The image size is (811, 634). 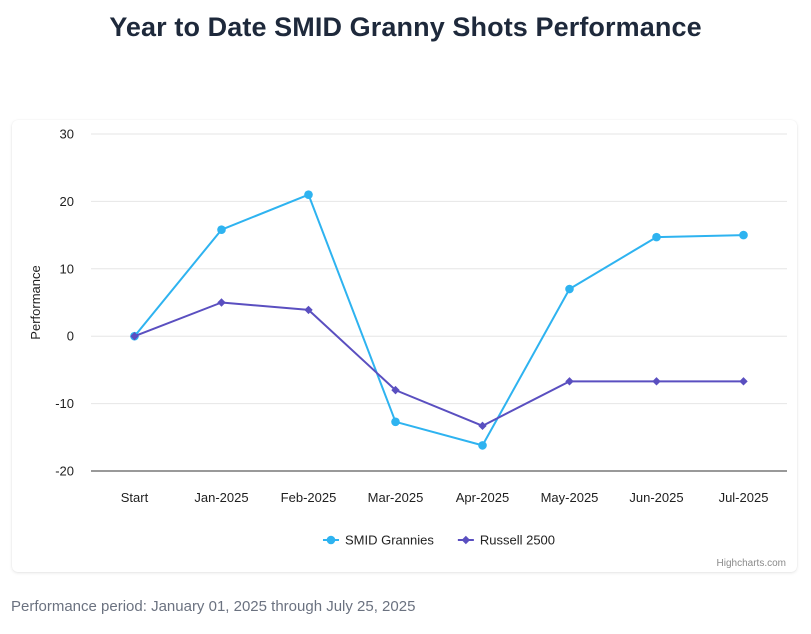 I want to click on legend-label: SMID Grannies, so click(x=389, y=540).